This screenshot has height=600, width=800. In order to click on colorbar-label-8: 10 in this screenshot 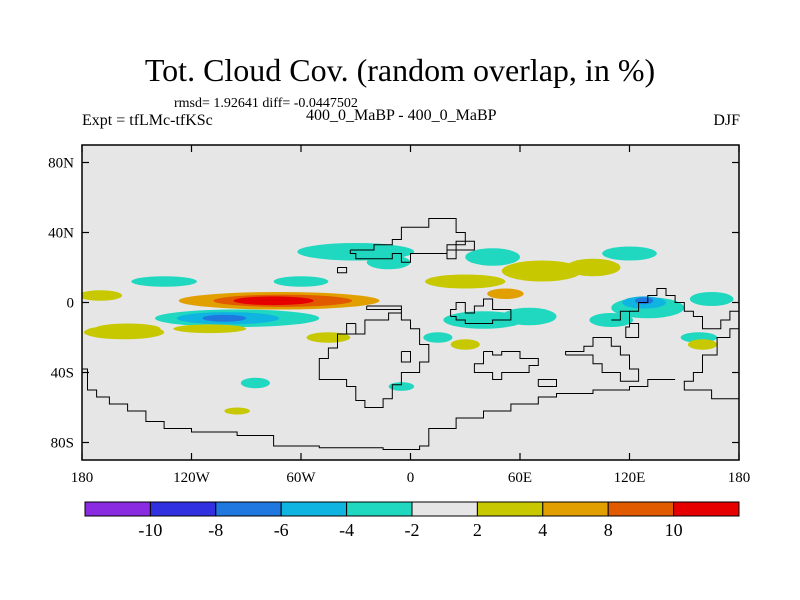, I will do `click(674, 530)`.